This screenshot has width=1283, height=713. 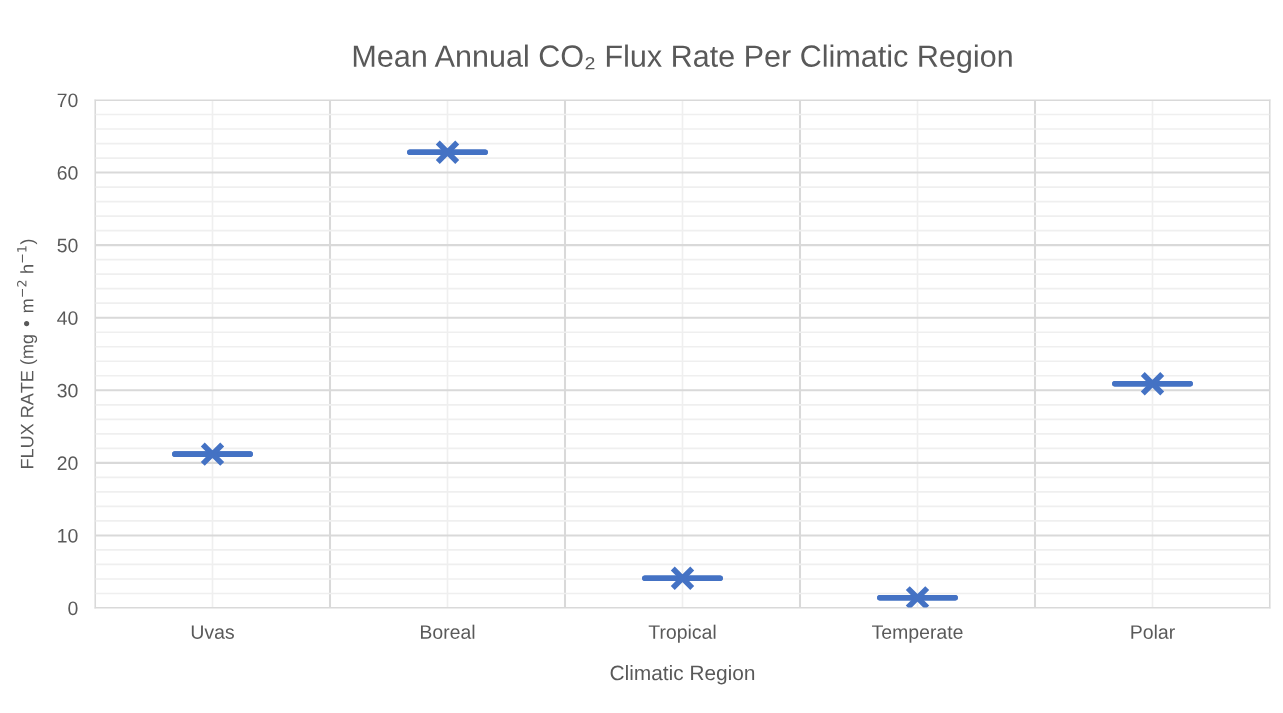 What do you see at coordinates (917, 634) in the screenshot?
I see `x-tick-label: Temperate` at bounding box center [917, 634].